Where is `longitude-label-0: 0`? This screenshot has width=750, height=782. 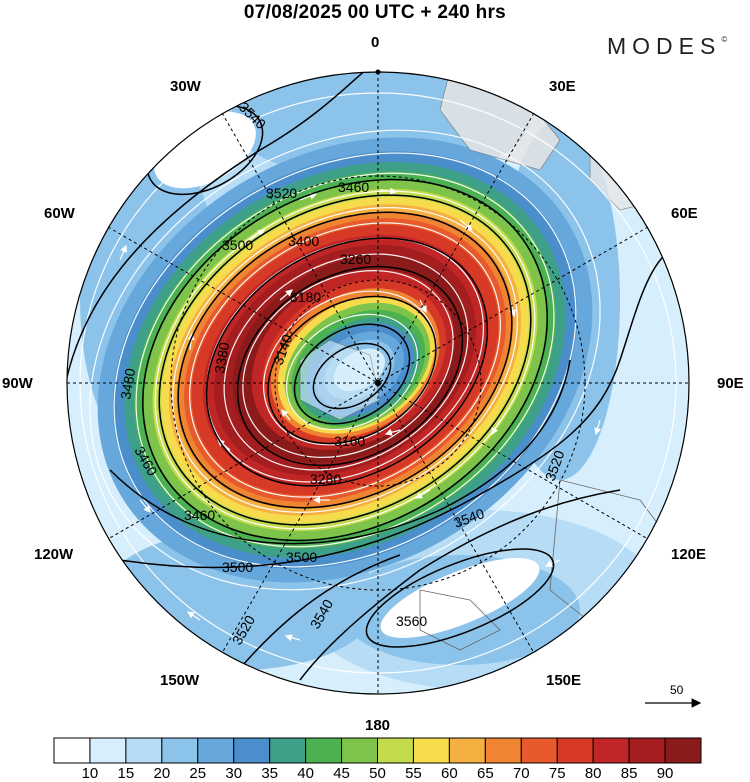 longitude-label-0: 0 is located at coordinates (375, 42).